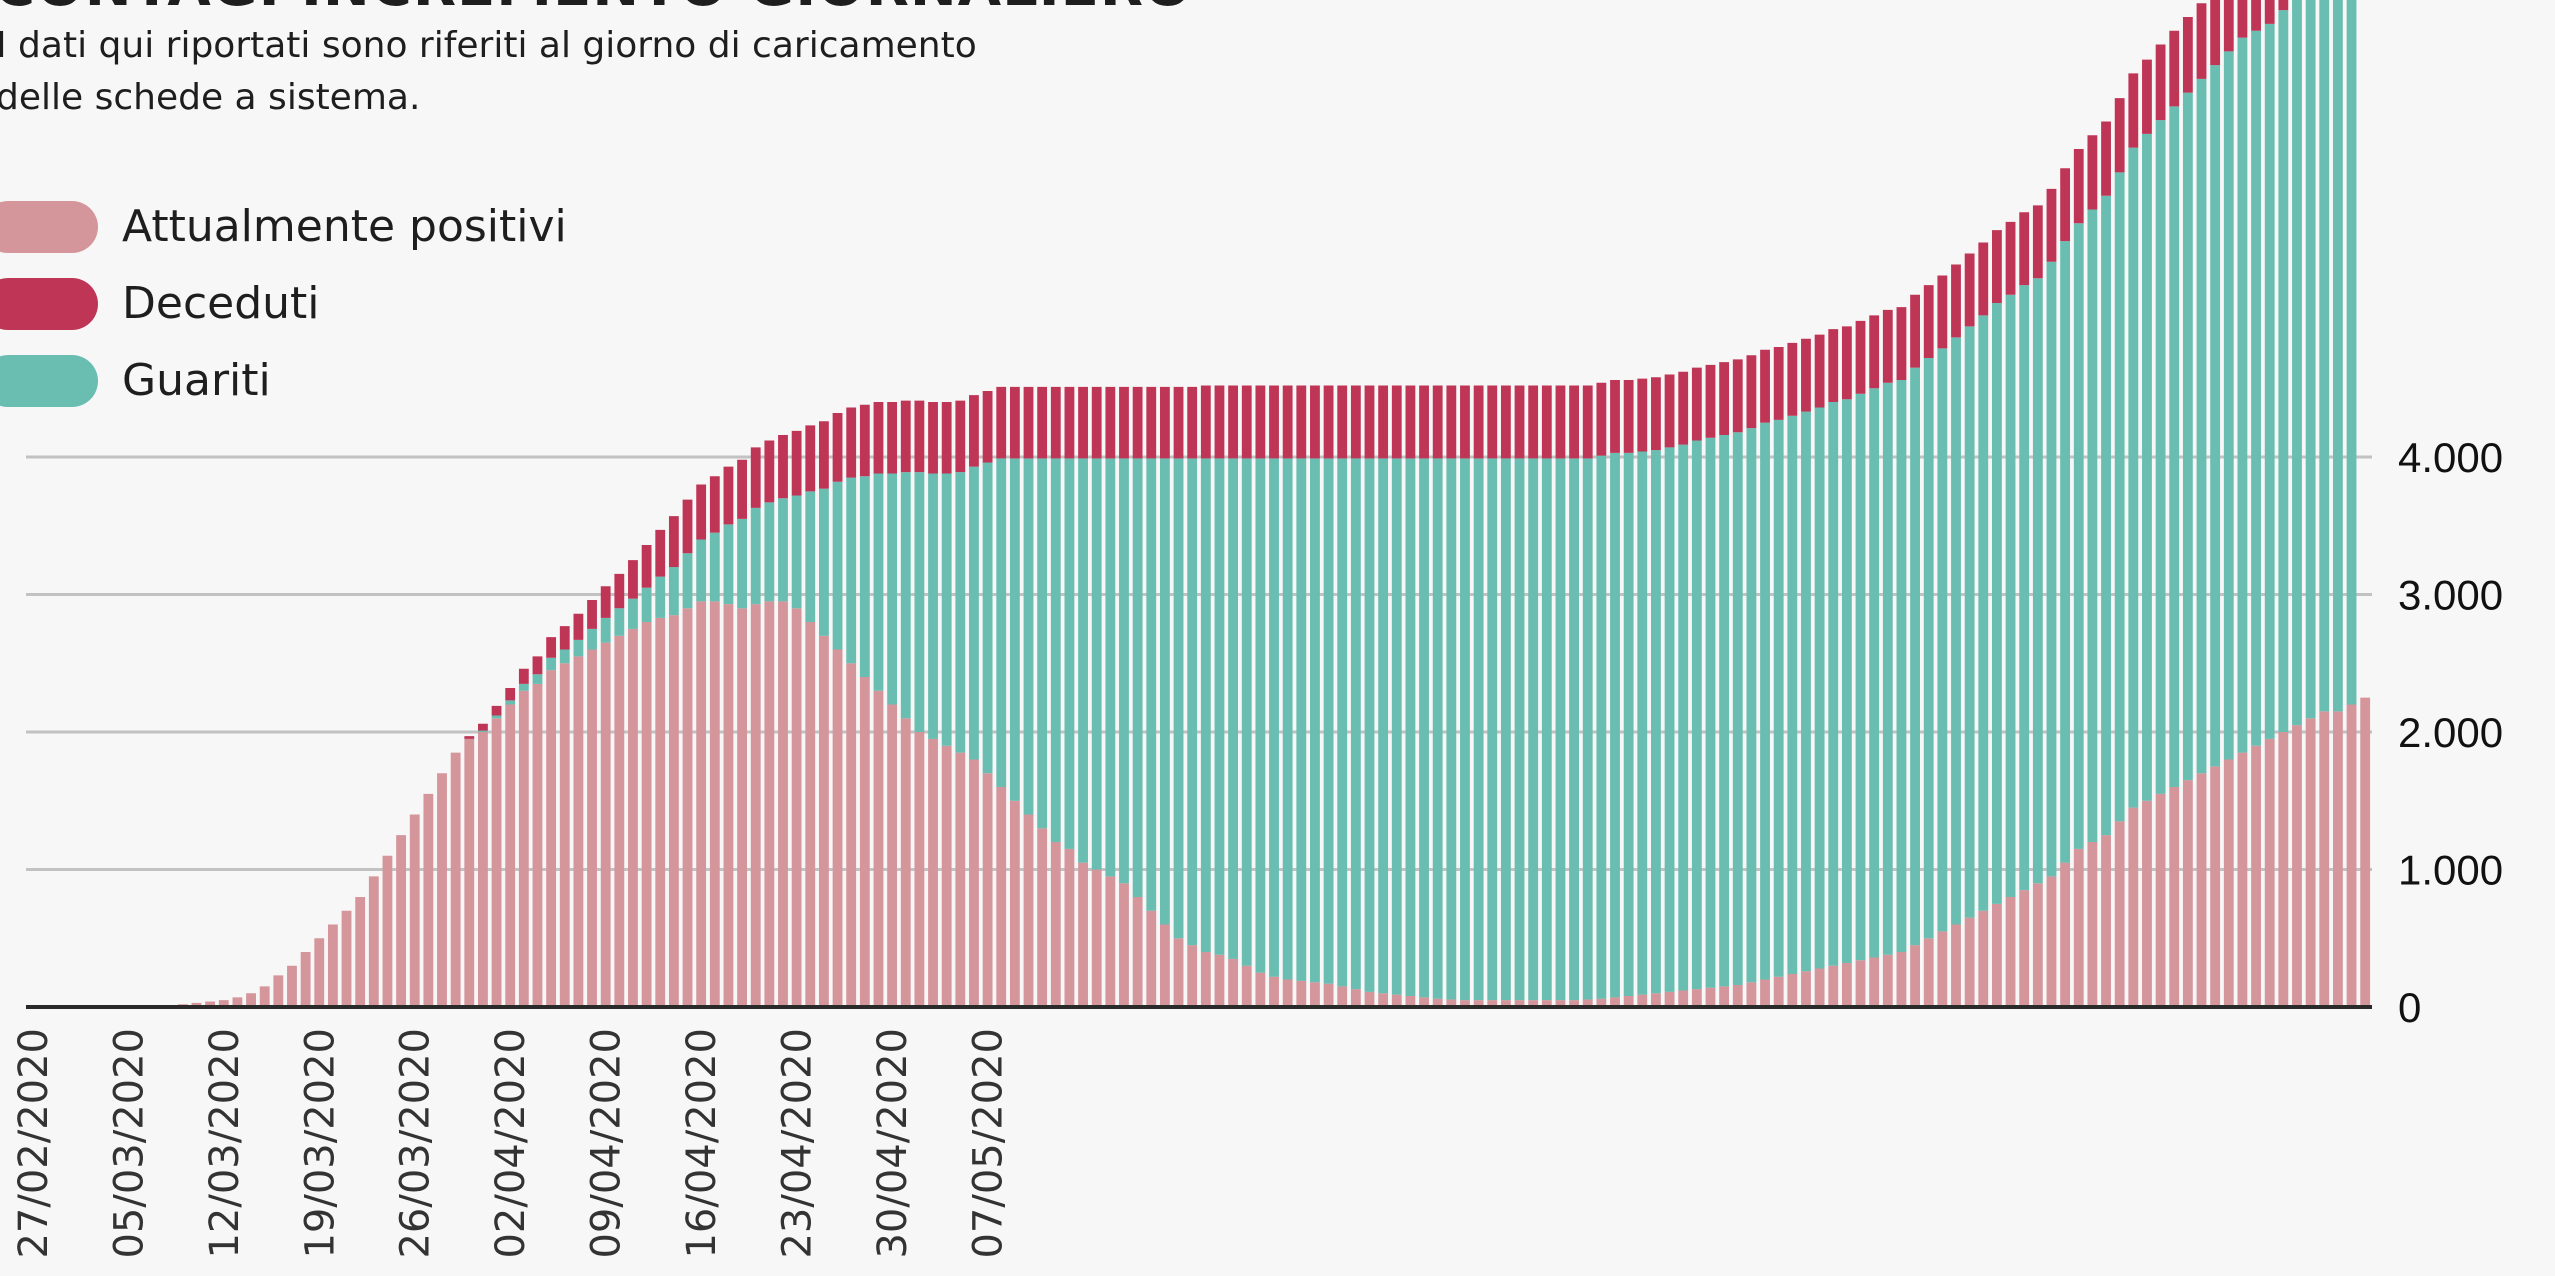 The image size is (2555, 1276). What do you see at coordinates (344, 226) in the screenshot?
I see `legend-label-attualmente-positivi: Attualmente positivi` at bounding box center [344, 226].